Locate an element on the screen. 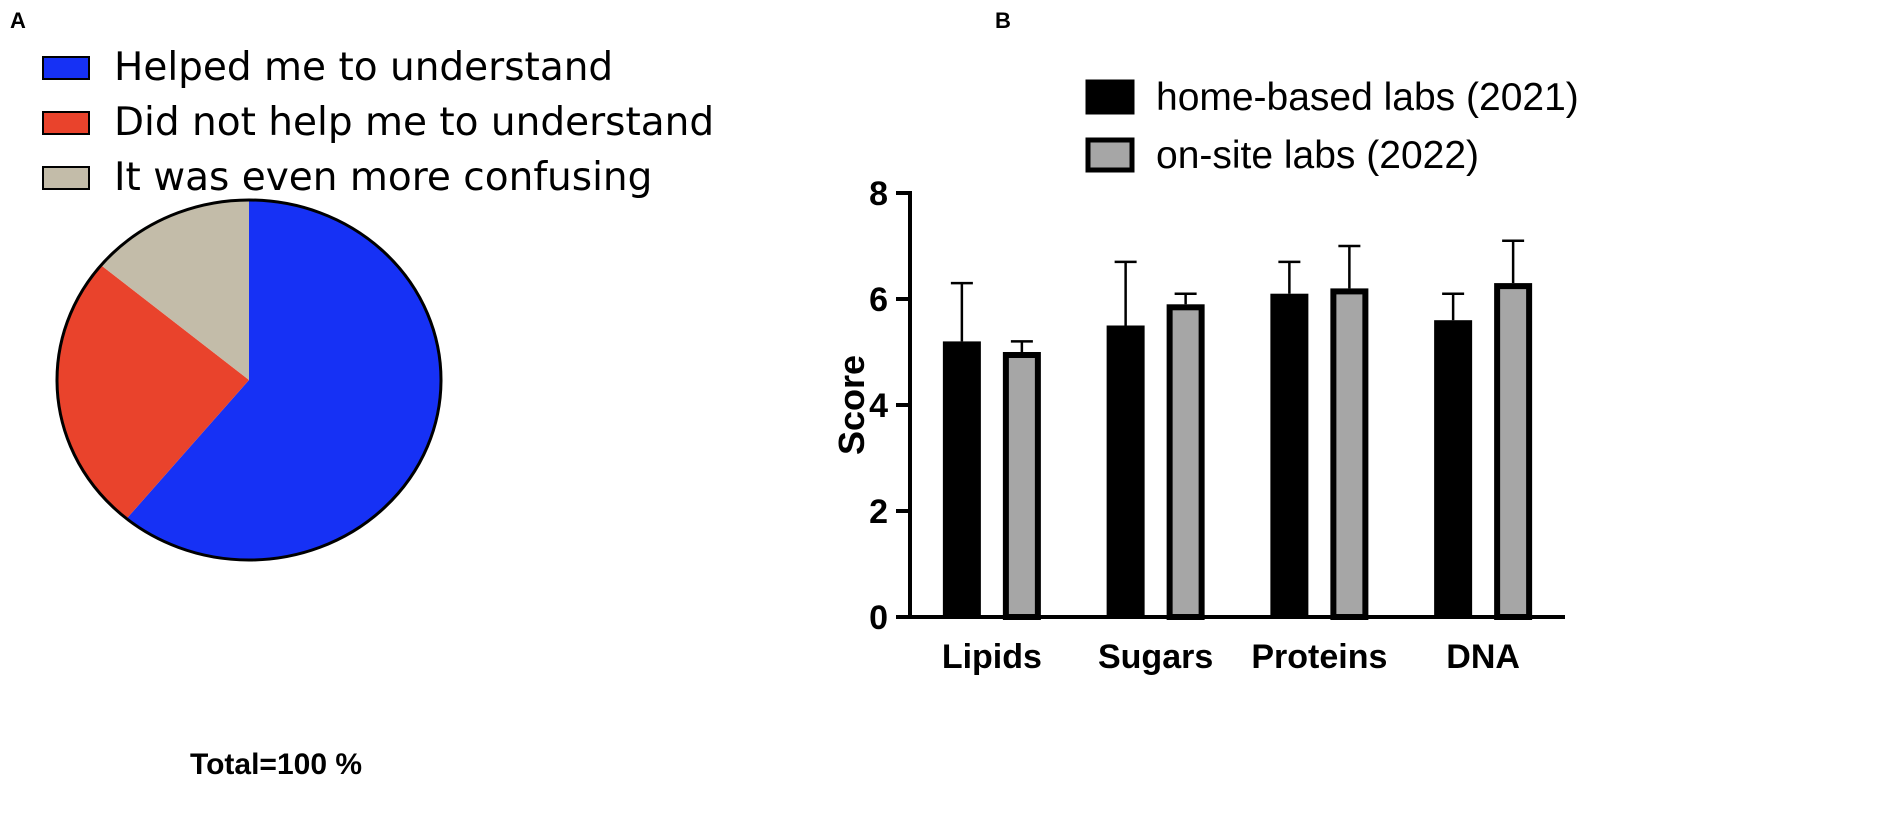 The height and width of the screenshot is (825, 1904). bar-legend-label: home-based labs (2021) is located at coordinates (1367, 97).